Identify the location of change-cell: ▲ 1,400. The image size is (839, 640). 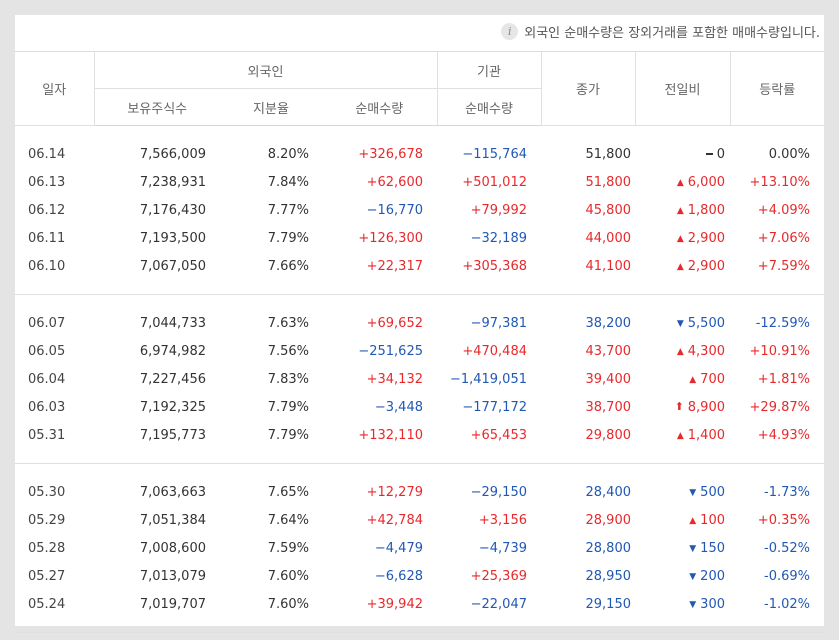
(682, 442).